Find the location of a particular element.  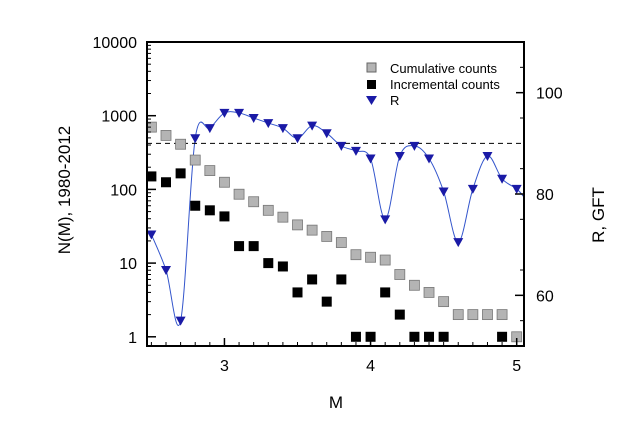

legend-marker-r is located at coordinates (371, 100).